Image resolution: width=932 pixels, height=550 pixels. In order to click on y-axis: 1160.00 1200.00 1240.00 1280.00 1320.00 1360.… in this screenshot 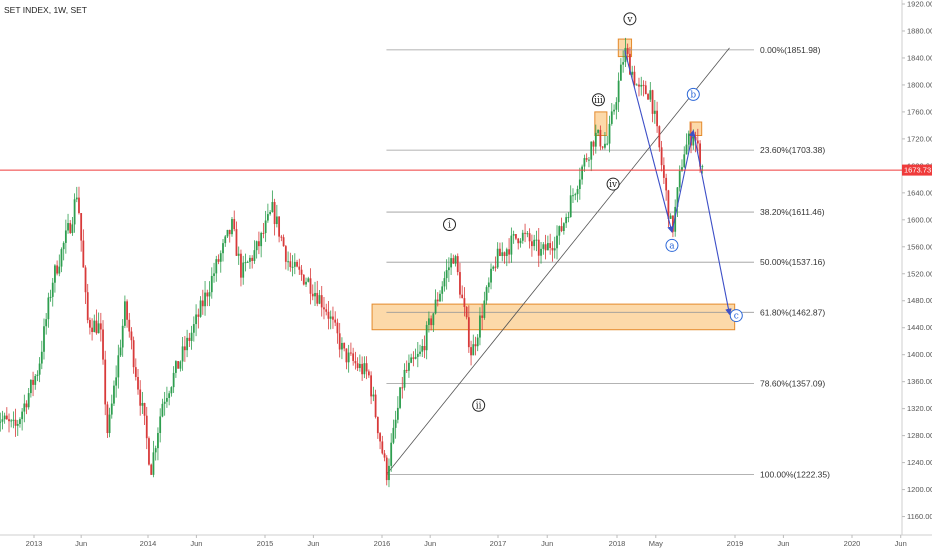, I will do `click(917, 260)`.